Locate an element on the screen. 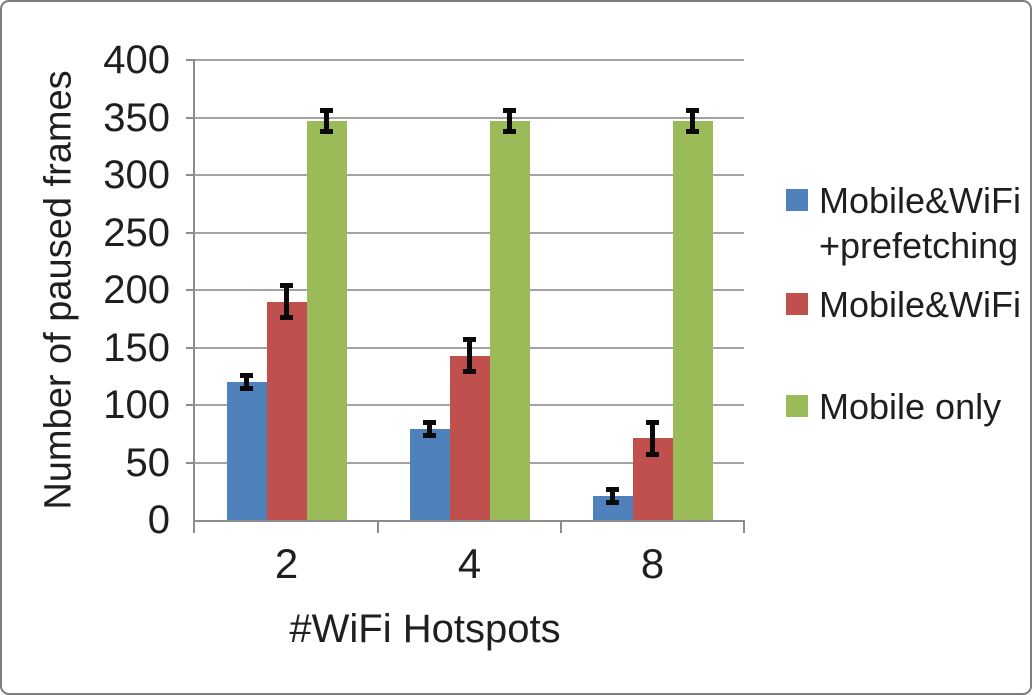  x-tick-label-2: 2 is located at coordinates (286, 563).